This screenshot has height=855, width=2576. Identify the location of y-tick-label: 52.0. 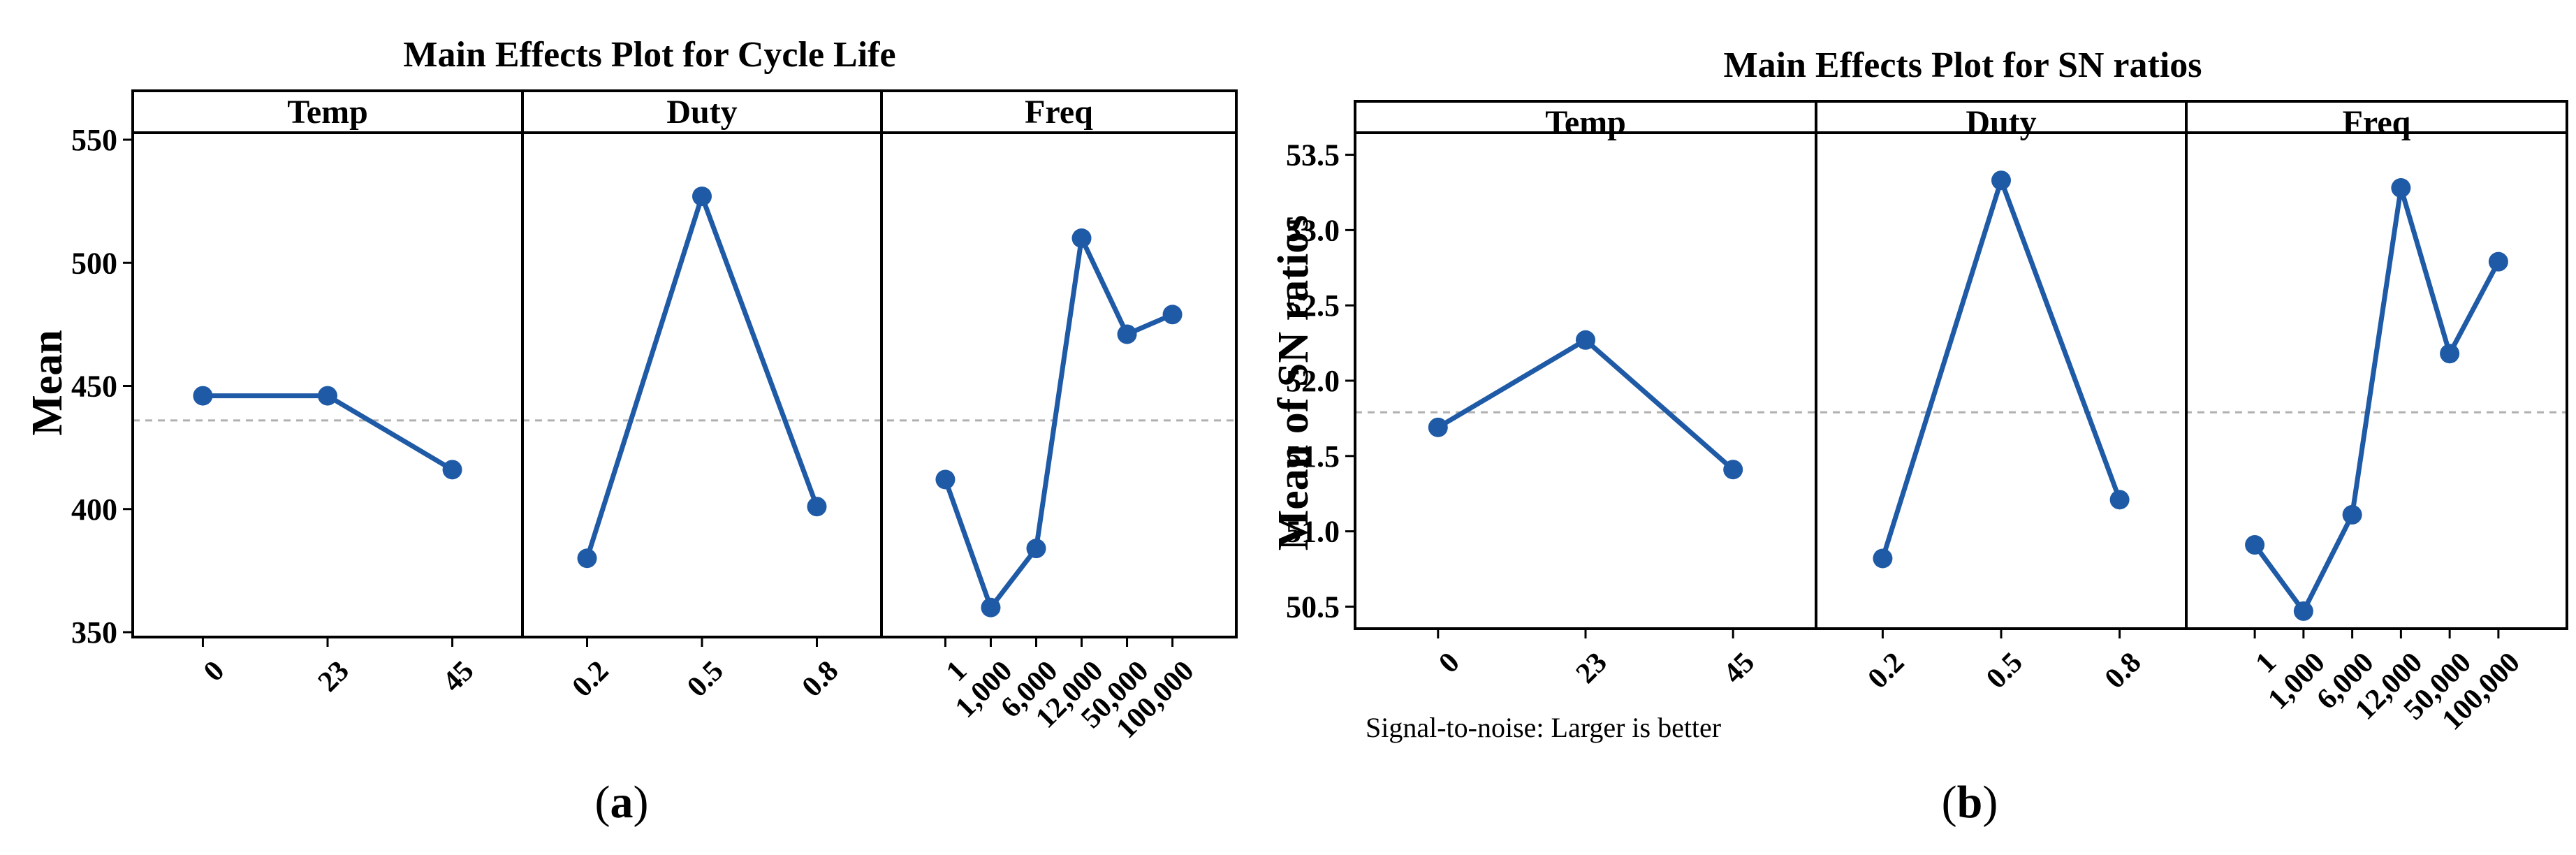
(1313, 381).